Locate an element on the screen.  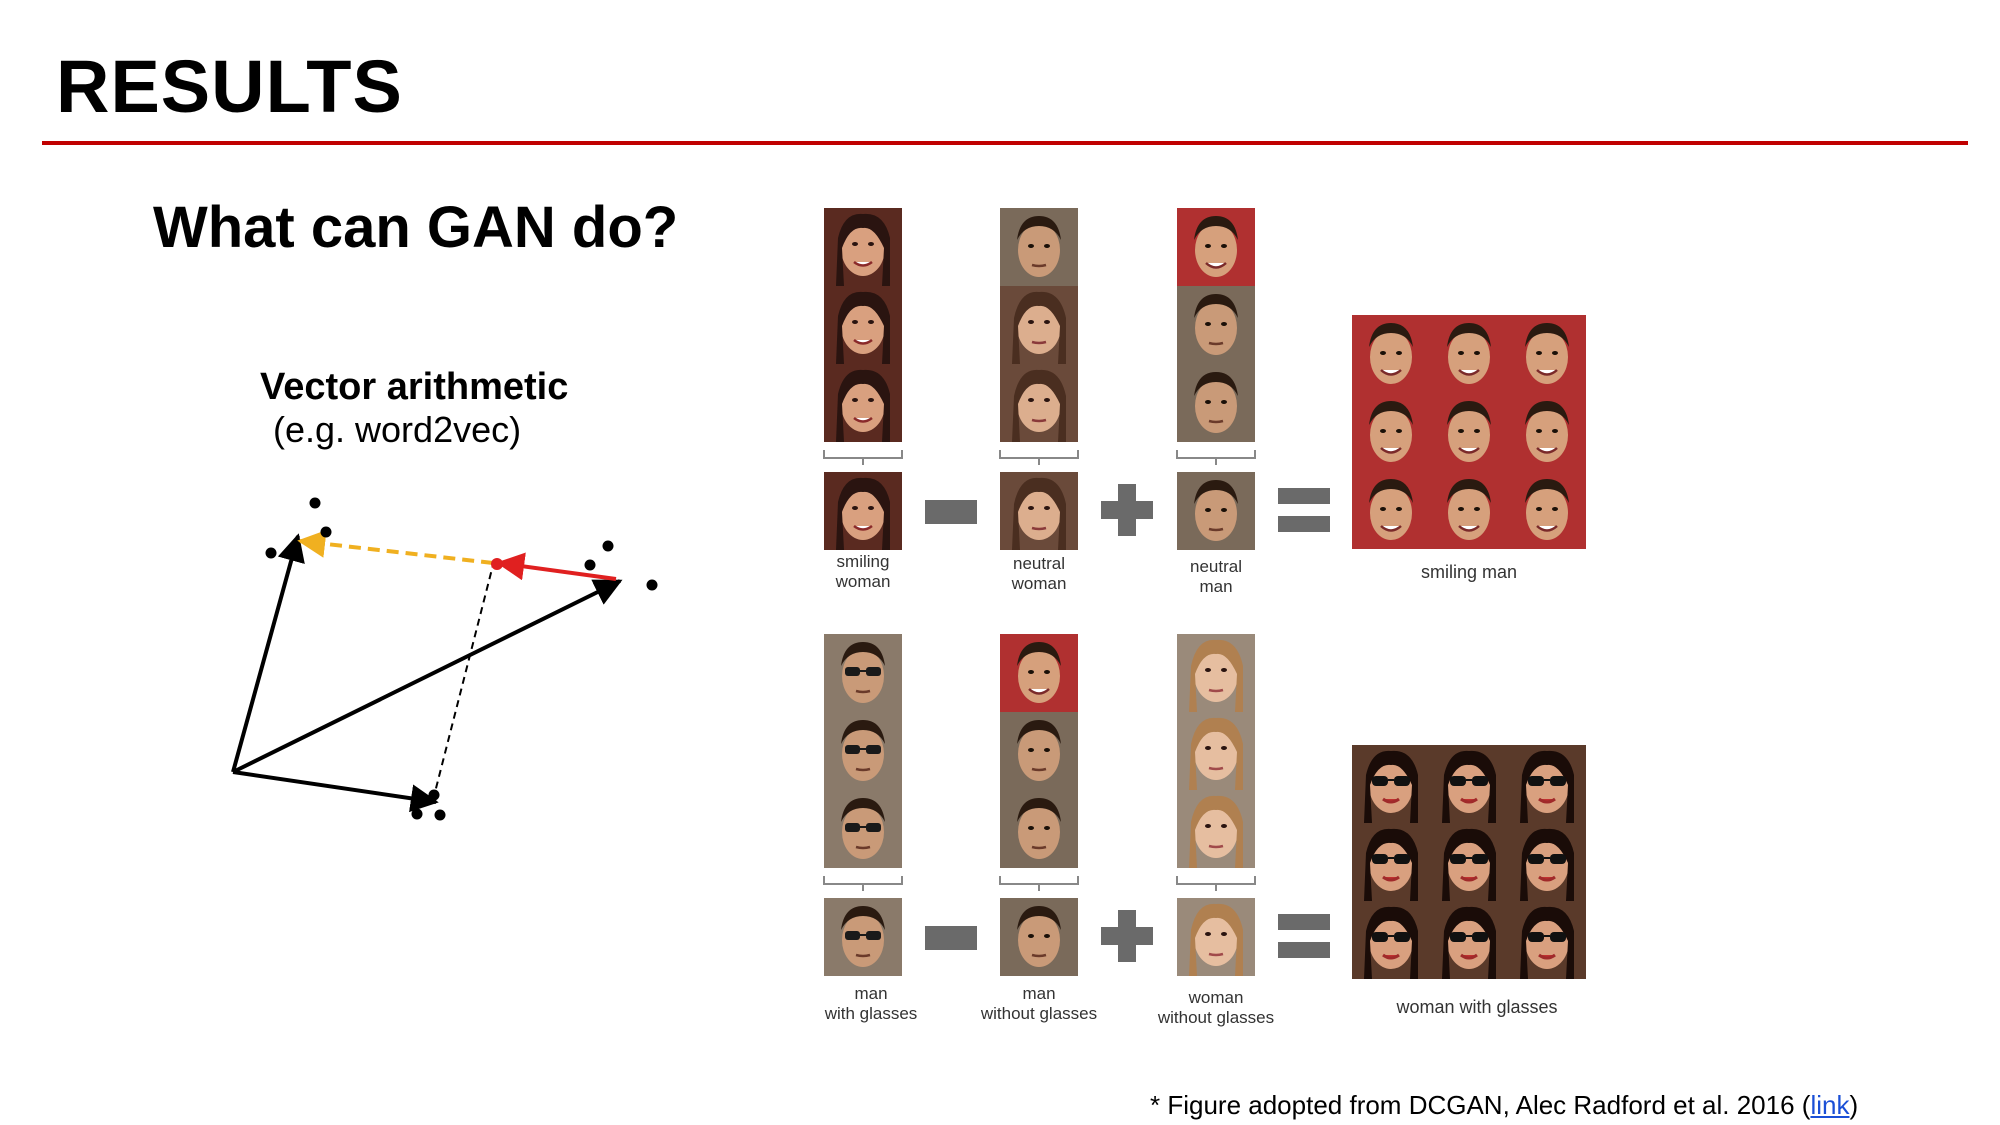
caption-neutral-man: neutral man is located at coordinates (1216, 576).